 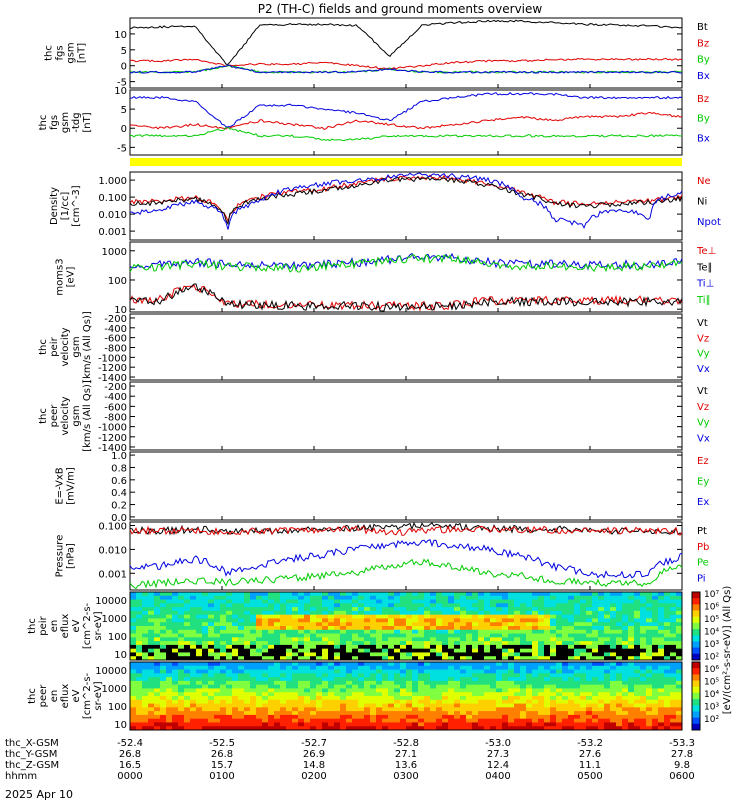 What do you see at coordinates (112, 368) in the screenshot?
I see `y-tick-label: -1200` at bounding box center [112, 368].